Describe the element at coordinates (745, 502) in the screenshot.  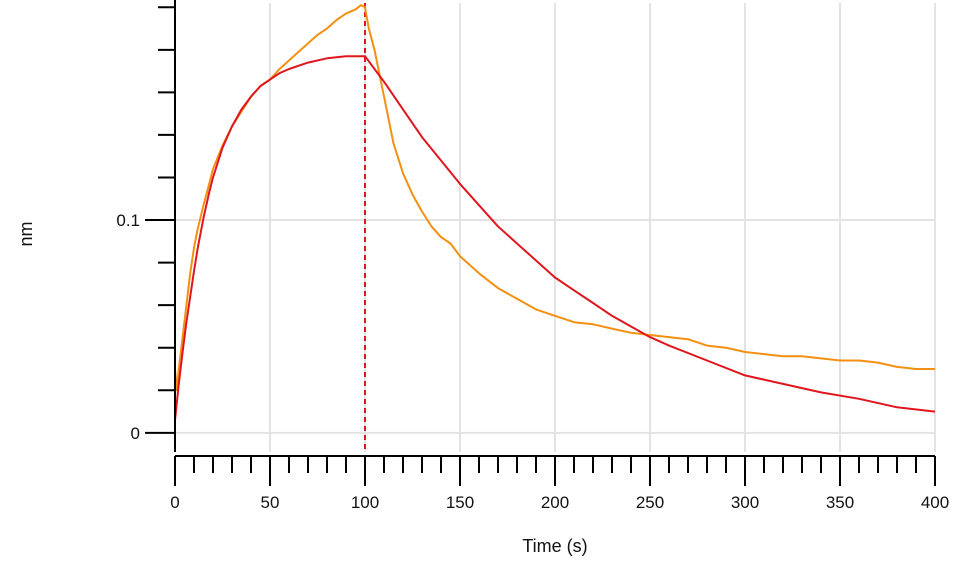
I see `x-tick-label: 300` at that location.